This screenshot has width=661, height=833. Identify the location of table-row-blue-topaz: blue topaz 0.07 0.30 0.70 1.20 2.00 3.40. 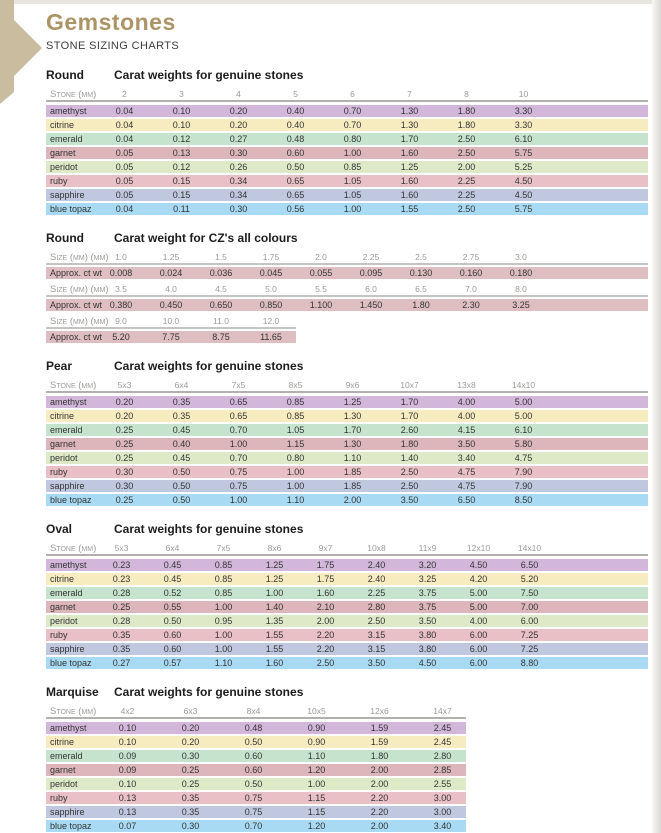
(256, 826).